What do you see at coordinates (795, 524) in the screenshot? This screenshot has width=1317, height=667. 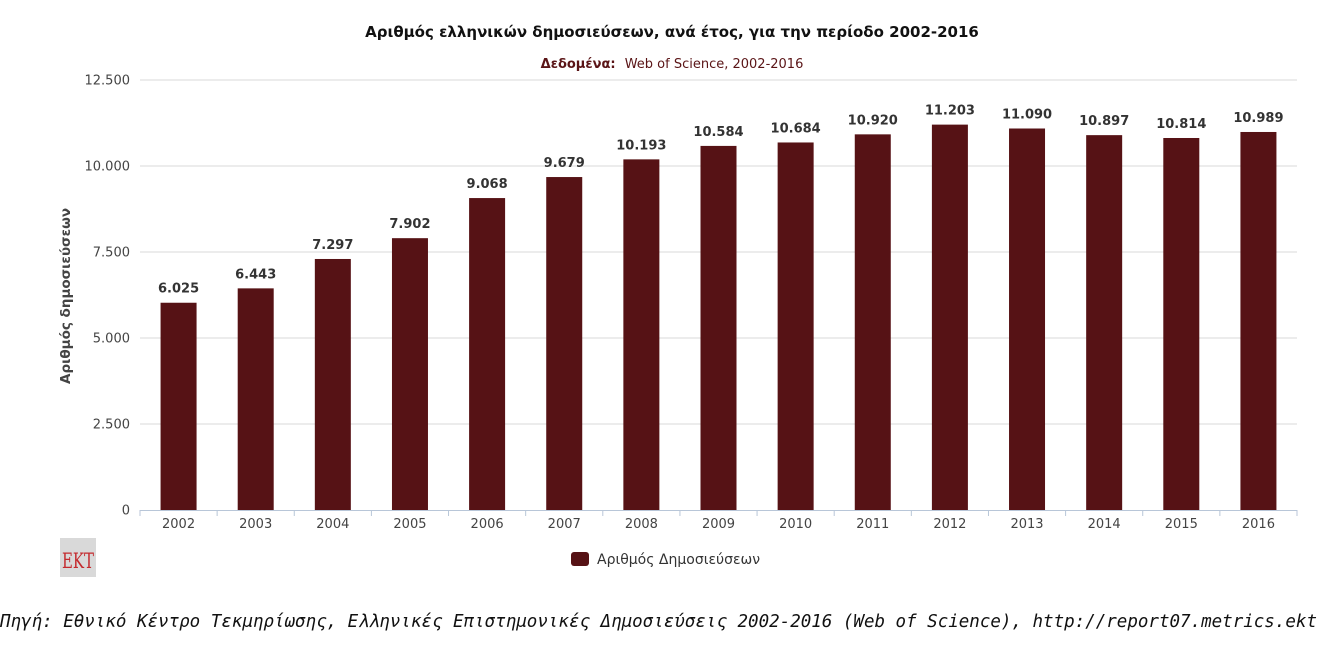 I see `x-tick-label: 2010` at bounding box center [795, 524].